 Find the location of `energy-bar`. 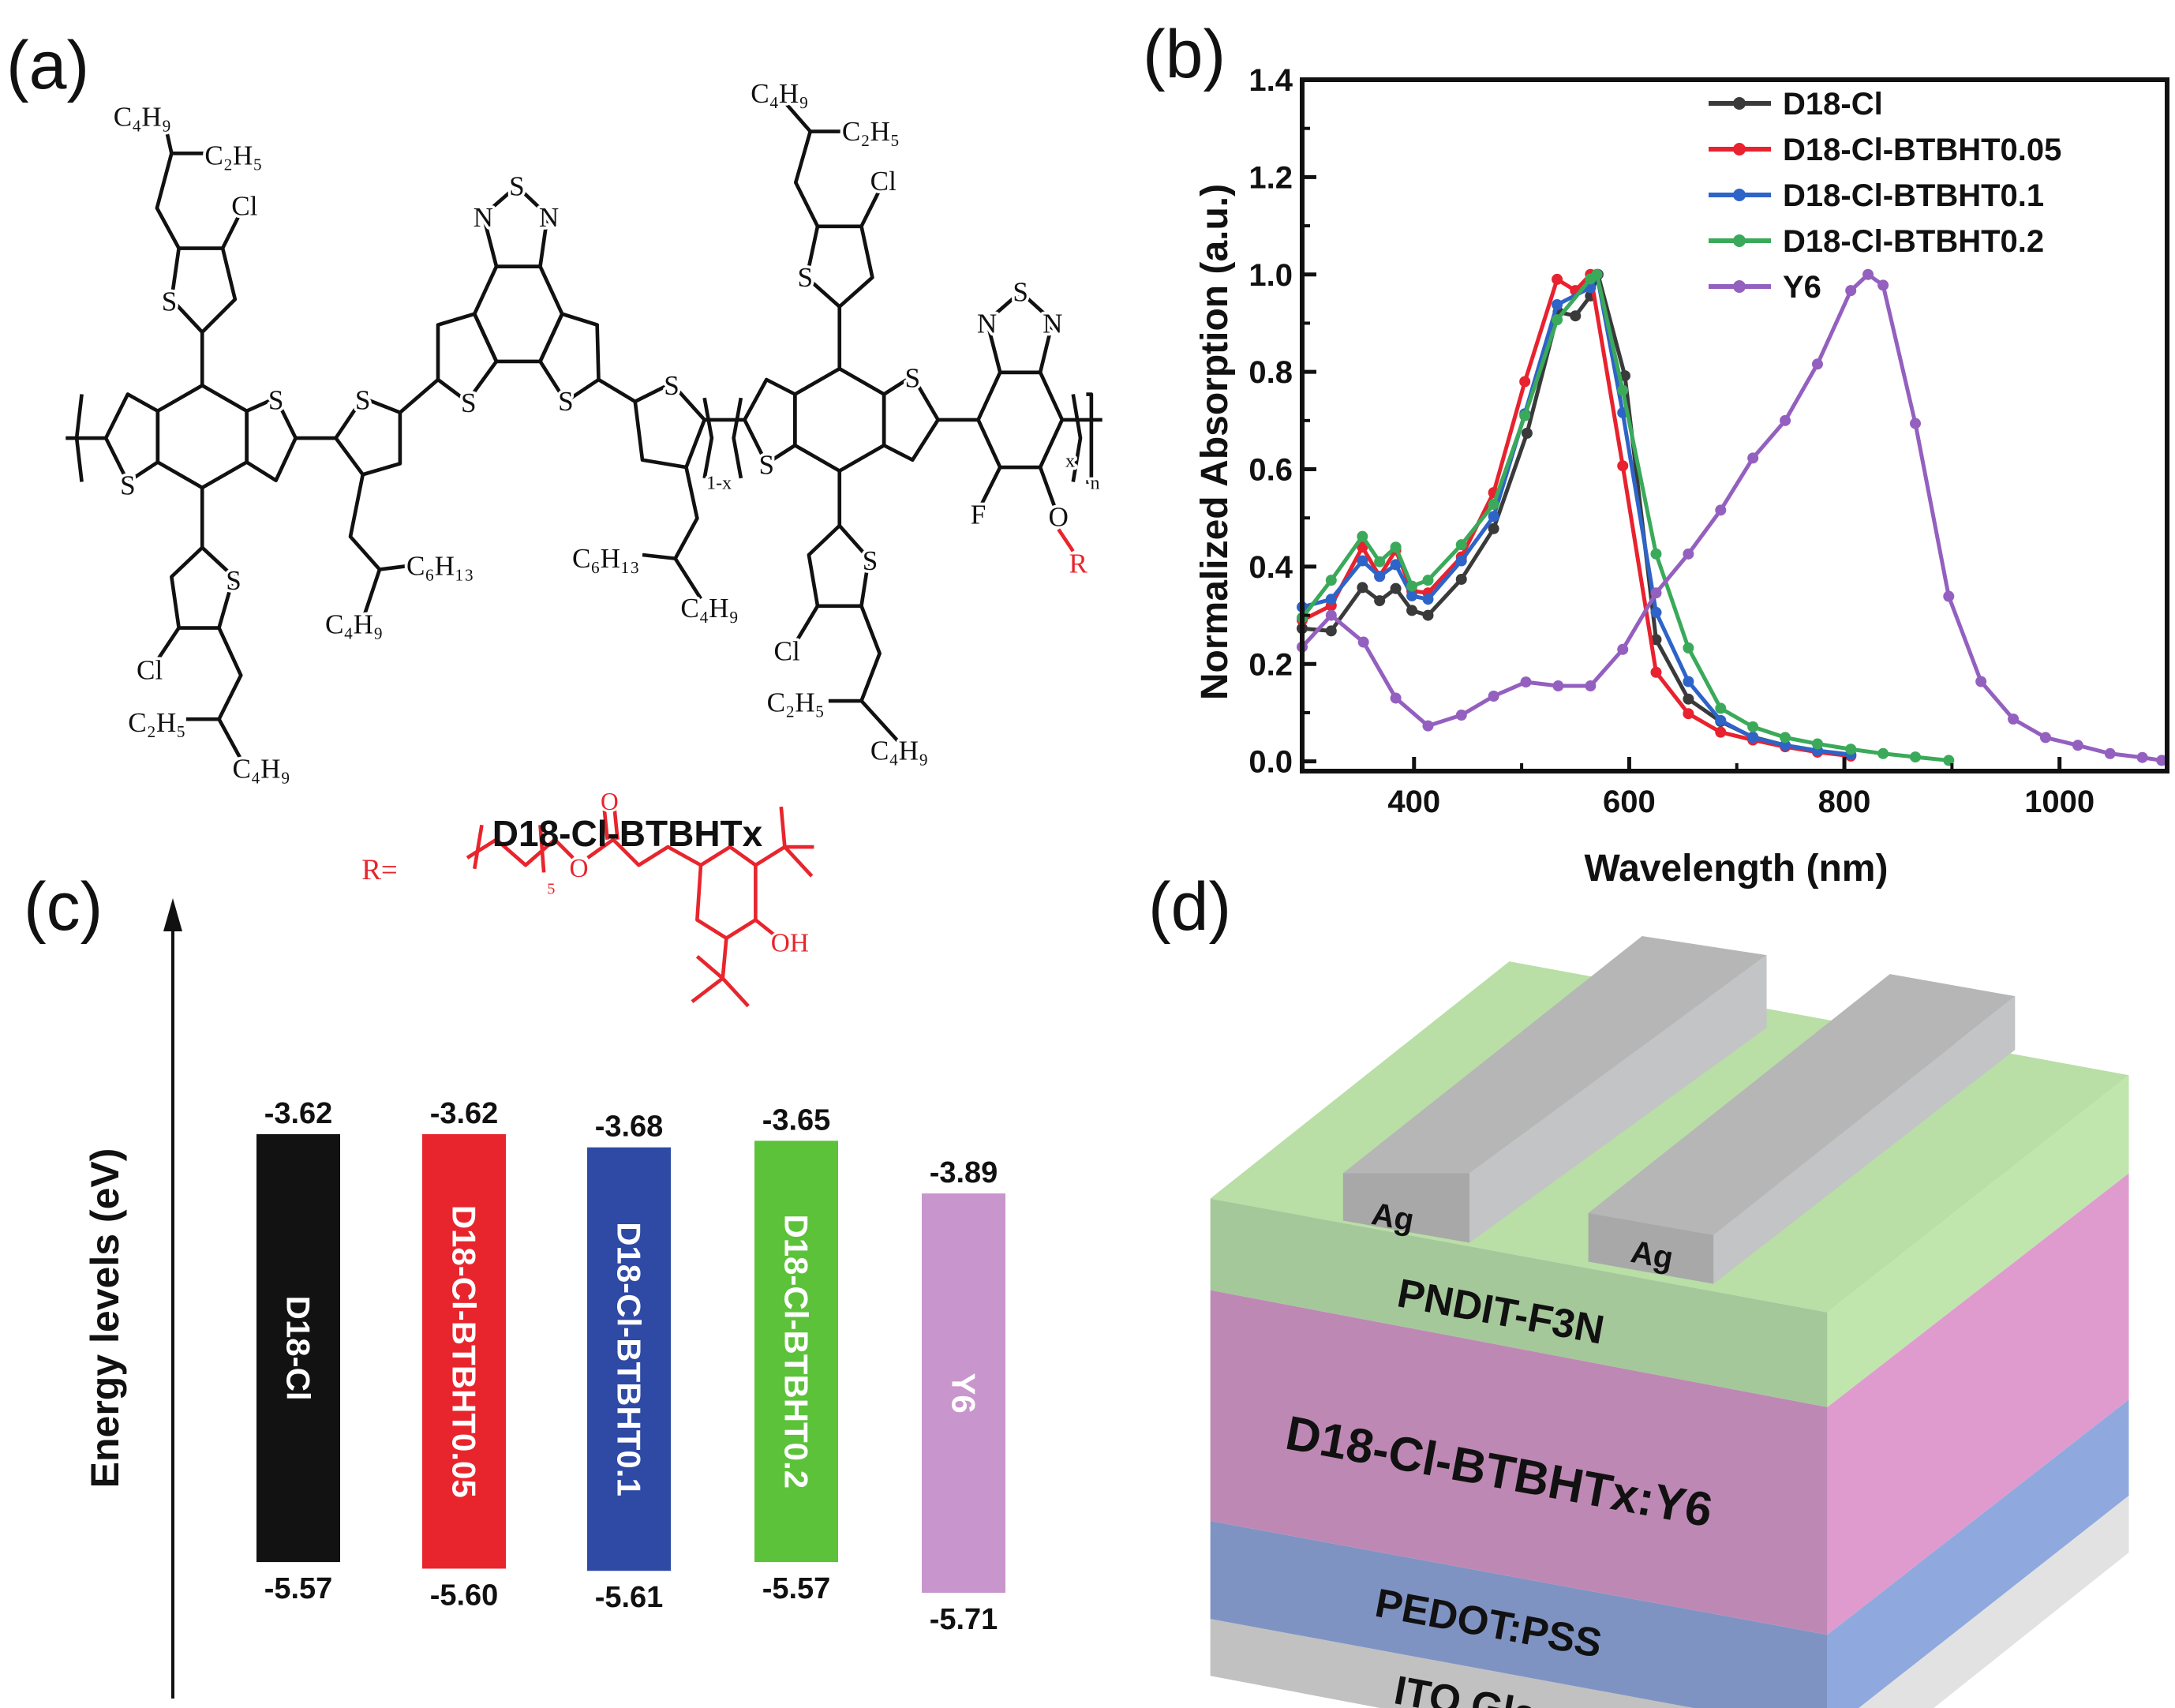

energy-bar is located at coordinates (298, 1348).